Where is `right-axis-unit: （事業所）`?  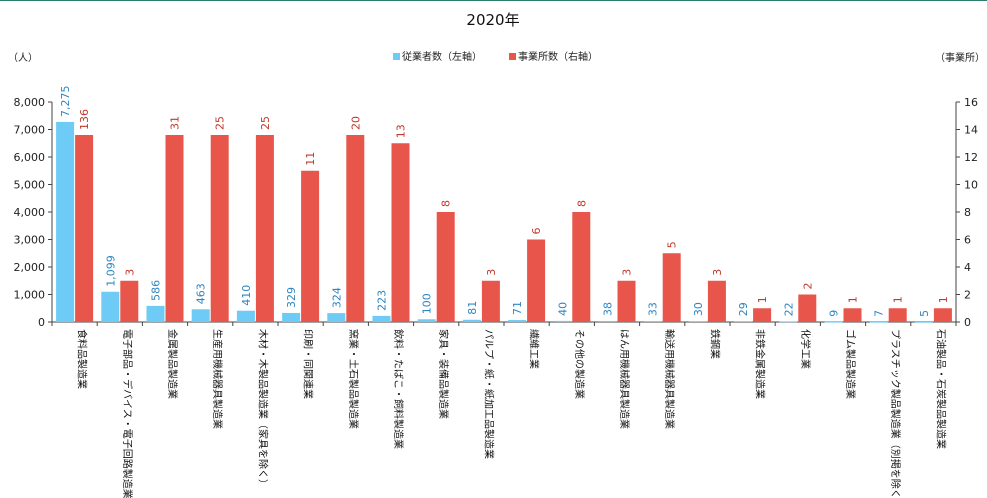 right-axis-unit: （事業所） is located at coordinates (960, 57).